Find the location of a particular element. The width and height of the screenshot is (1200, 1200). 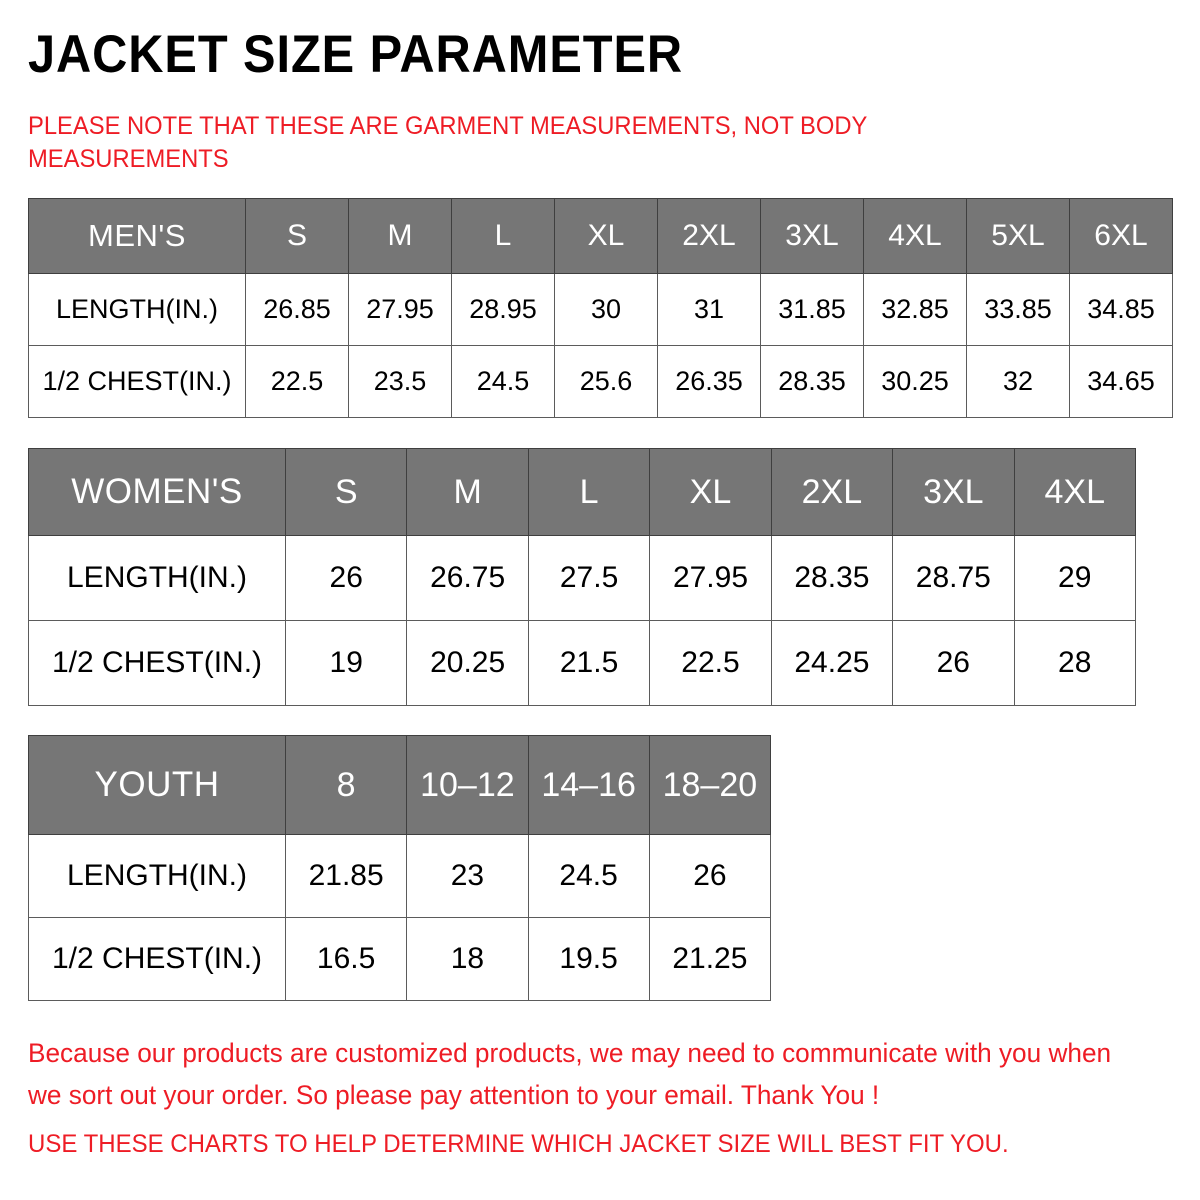

table-header-row: MEN'S S M L XL 2XL 3XL 4XL 5XL 6XL is located at coordinates (600, 236).